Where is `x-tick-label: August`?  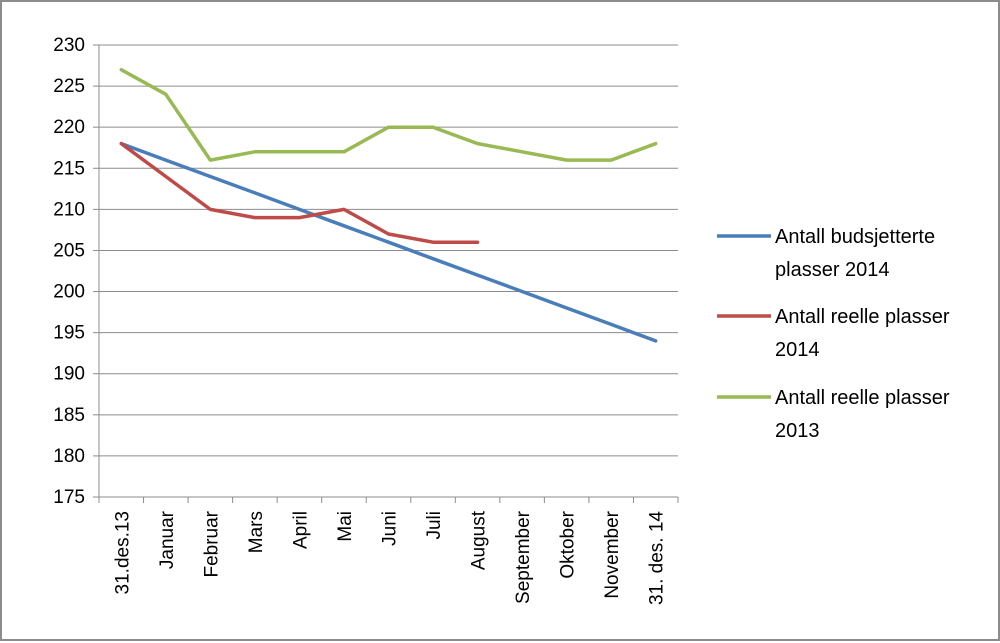
x-tick-label: August is located at coordinates (479, 540).